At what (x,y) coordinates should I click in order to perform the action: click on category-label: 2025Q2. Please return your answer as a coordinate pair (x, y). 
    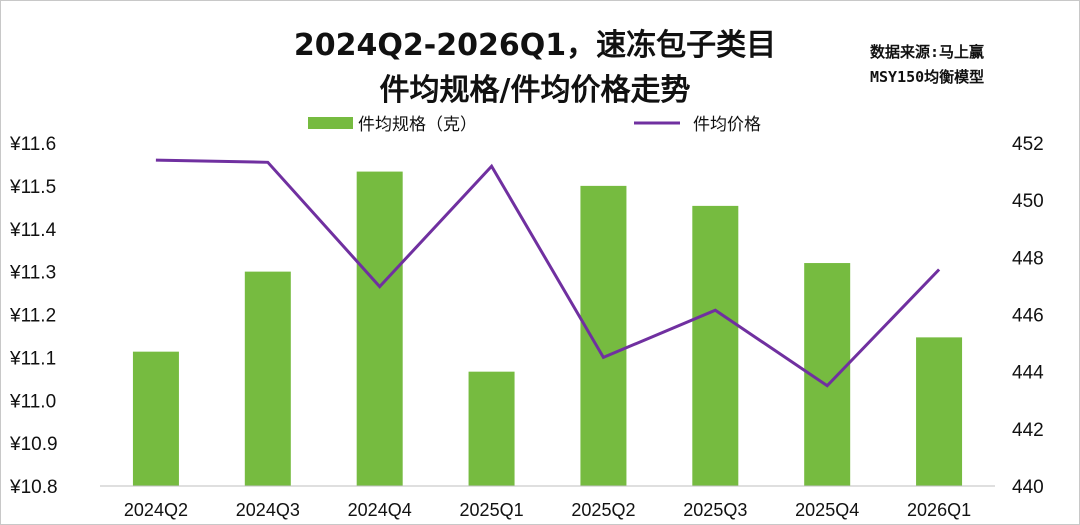
    Looking at the image, I should click on (603, 510).